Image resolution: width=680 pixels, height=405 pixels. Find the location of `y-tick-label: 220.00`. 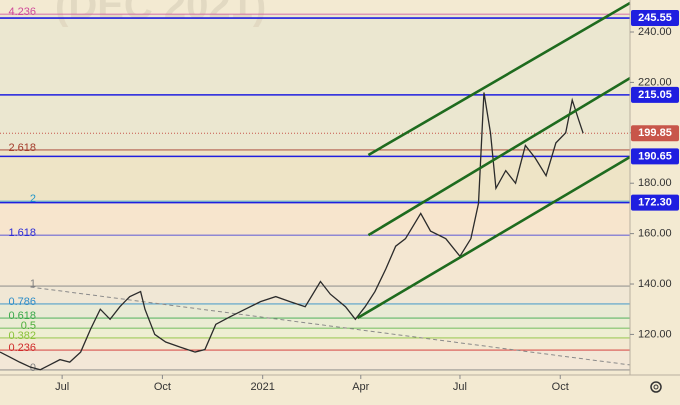

y-tick-label: 220.00 is located at coordinates (655, 82).